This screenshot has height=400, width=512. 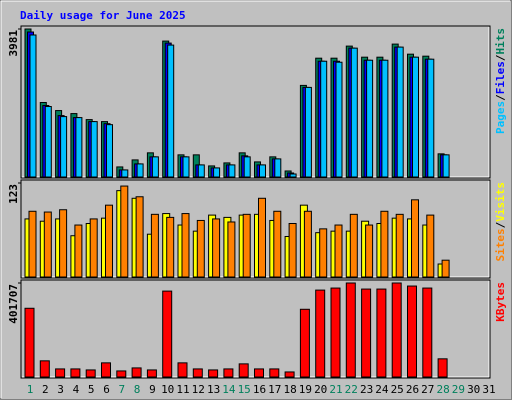 I want to click on y-tick-label: 401707, so click(x=13, y=304).